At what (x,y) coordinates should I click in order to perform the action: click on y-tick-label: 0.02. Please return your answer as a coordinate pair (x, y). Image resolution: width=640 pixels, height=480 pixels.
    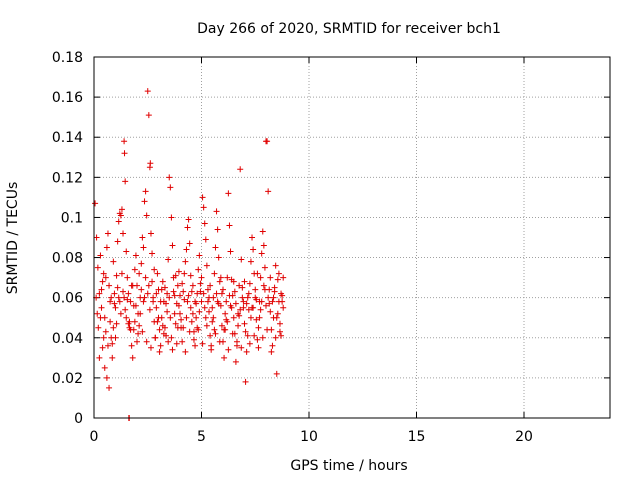
    Looking at the image, I should click on (67, 379).